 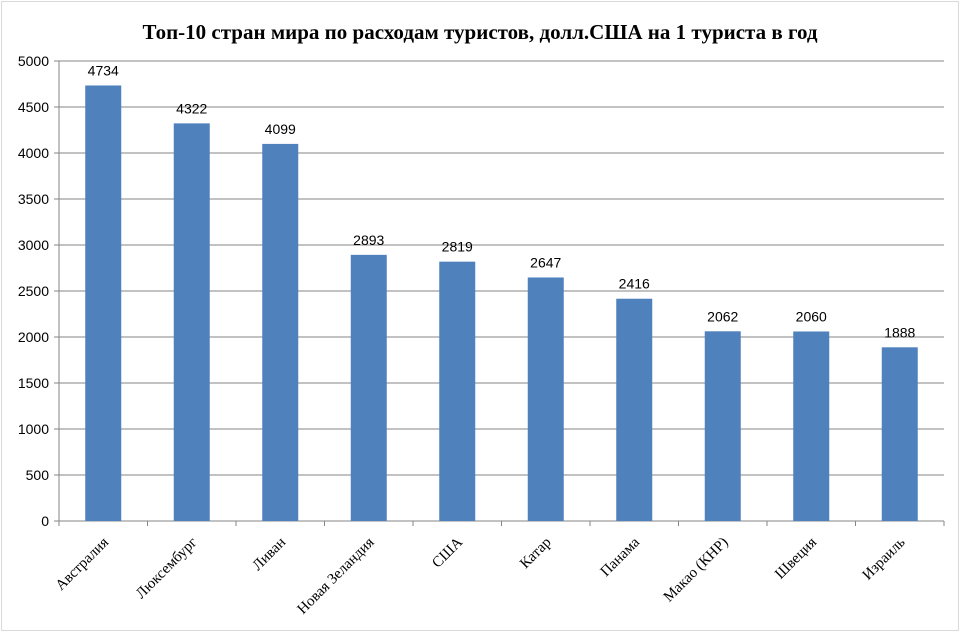 I want to click on data-label: 2647, so click(x=545, y=262).